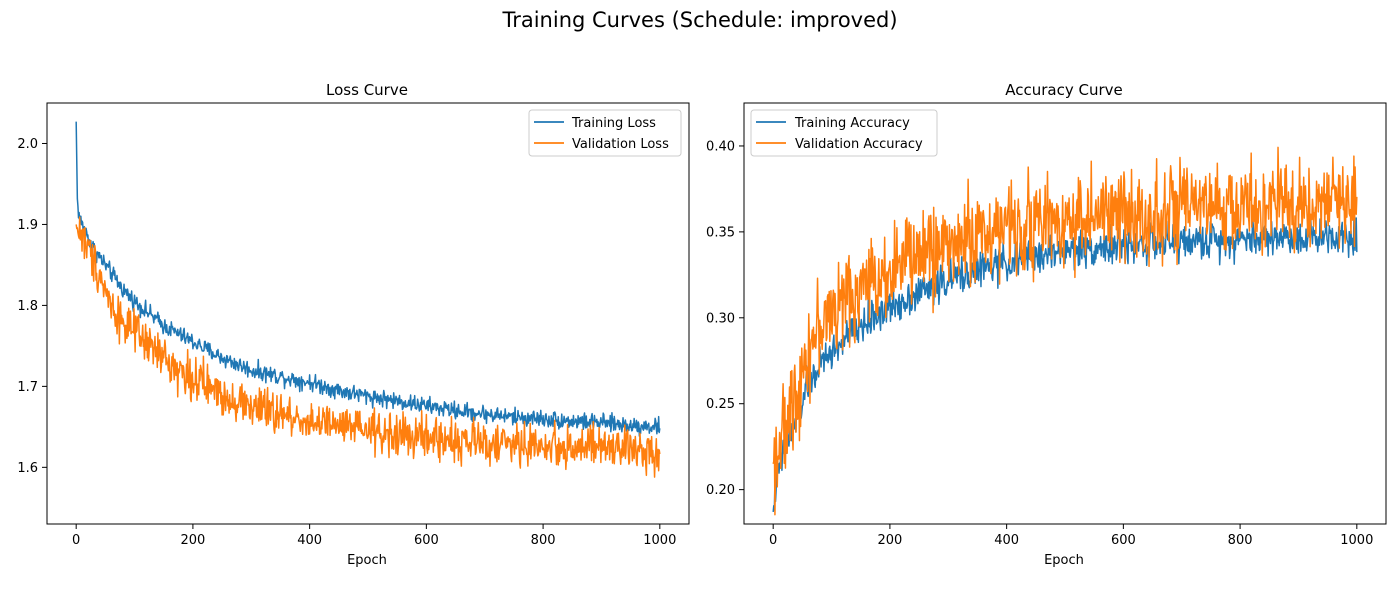  I want to click on accuracy-legend-training-label: Training Accuracy, so click(852, 123).